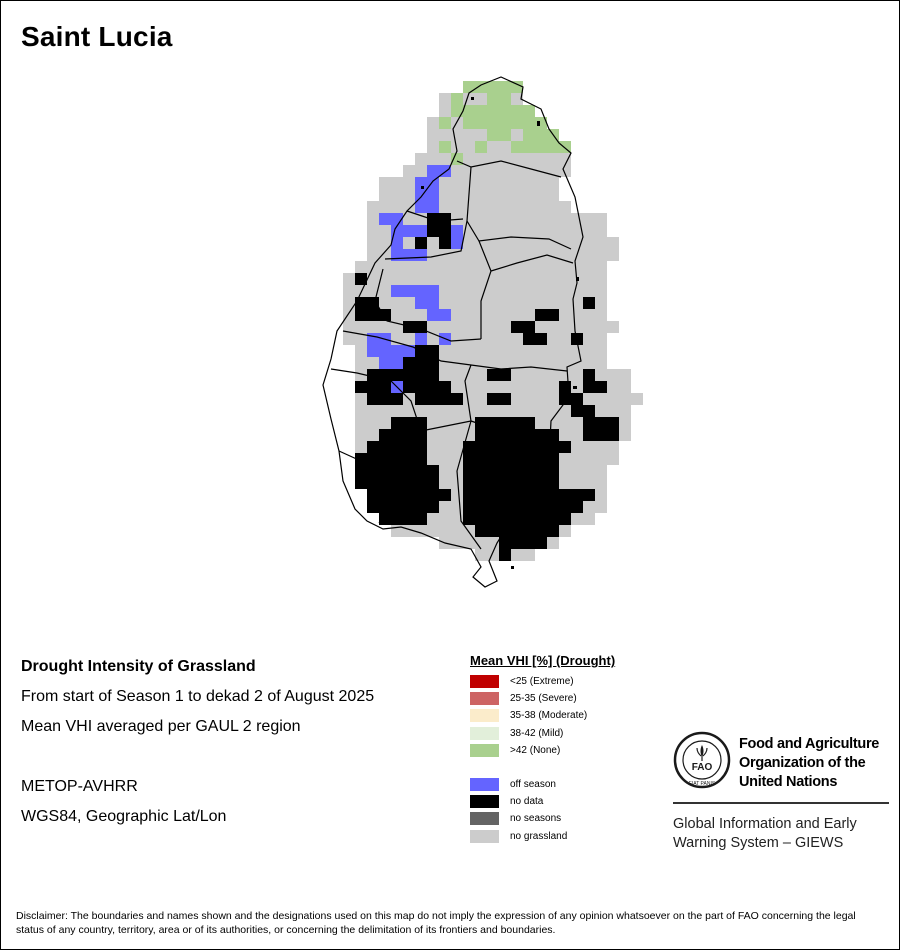  I want to click on legend-label: <25 (Extreme), so click(542, 682).